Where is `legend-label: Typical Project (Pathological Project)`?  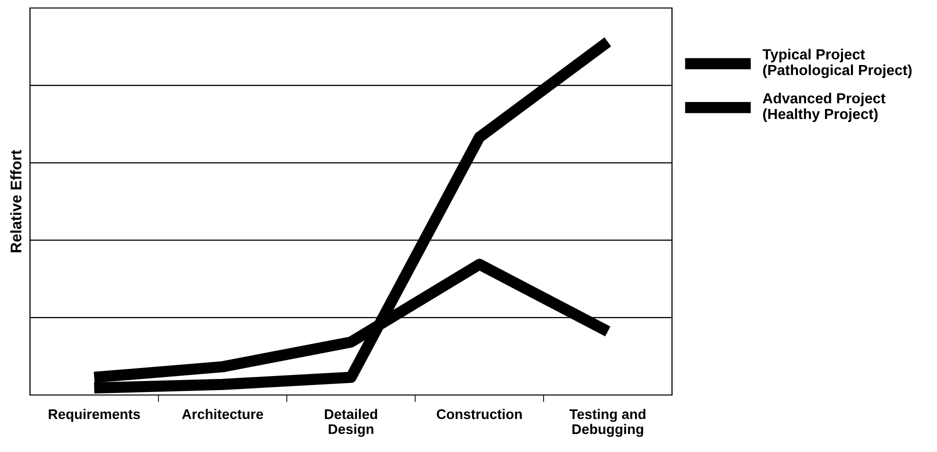 legend-label: Typical Project (Pathological Project) is located at coordinates (837, 63).